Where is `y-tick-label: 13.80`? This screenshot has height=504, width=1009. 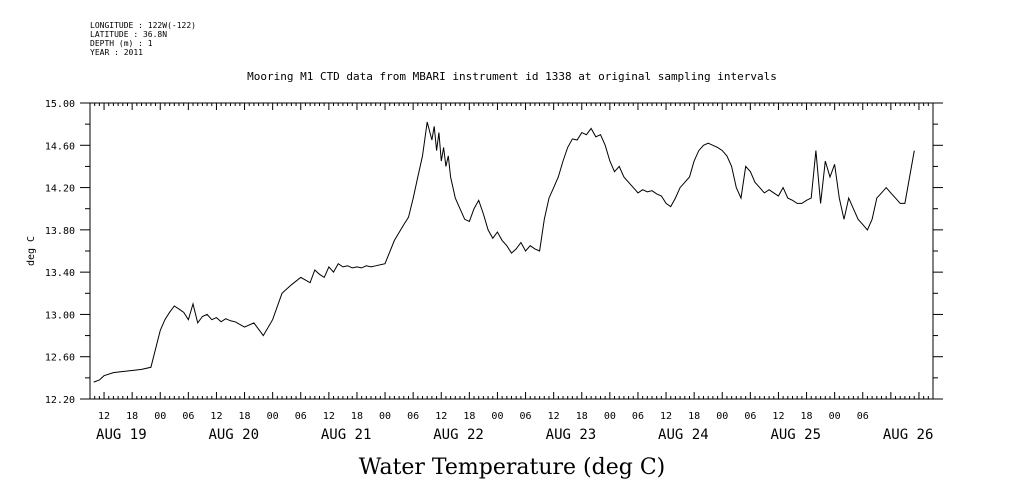 y-tick-label: 13.80 is located at coordinates (60, 231).